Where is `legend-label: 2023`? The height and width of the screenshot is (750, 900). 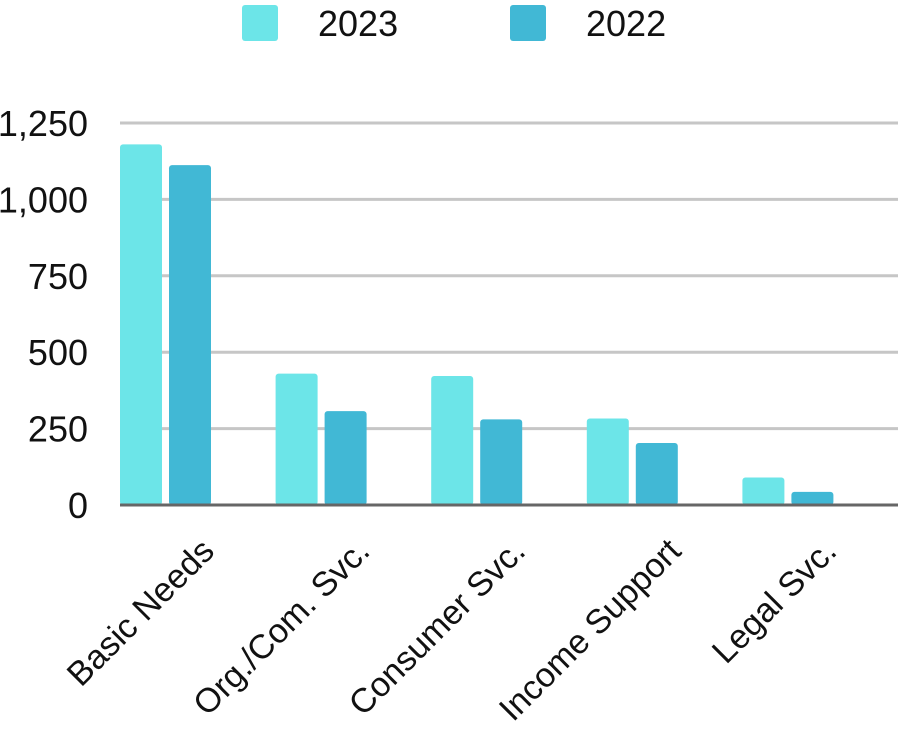
legend-label: 2023 is located at coordinates (358, 23).